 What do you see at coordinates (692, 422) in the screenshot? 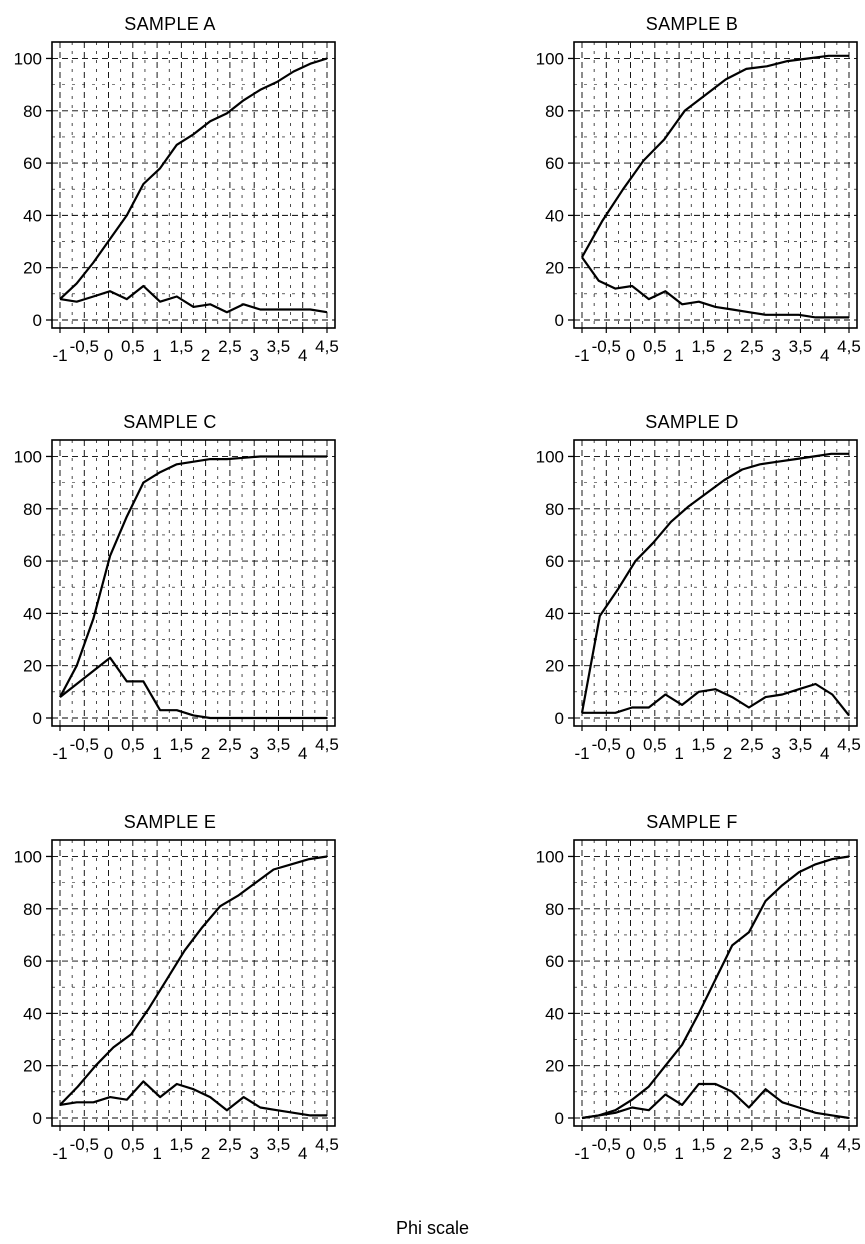
I see `chart-title: SAMPLE D` at bounding box center [692, 422].